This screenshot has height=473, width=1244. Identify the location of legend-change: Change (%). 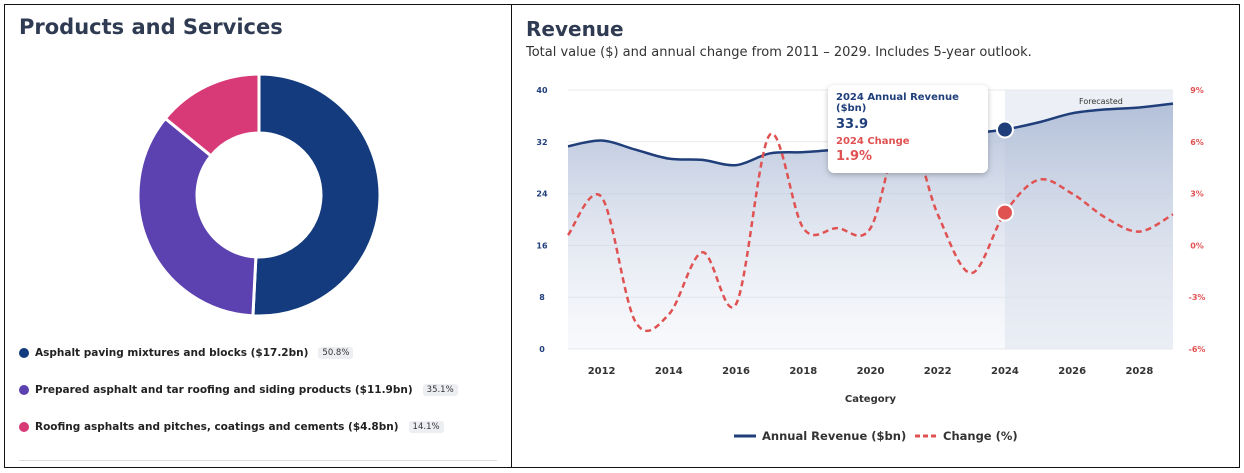
(966, 436).